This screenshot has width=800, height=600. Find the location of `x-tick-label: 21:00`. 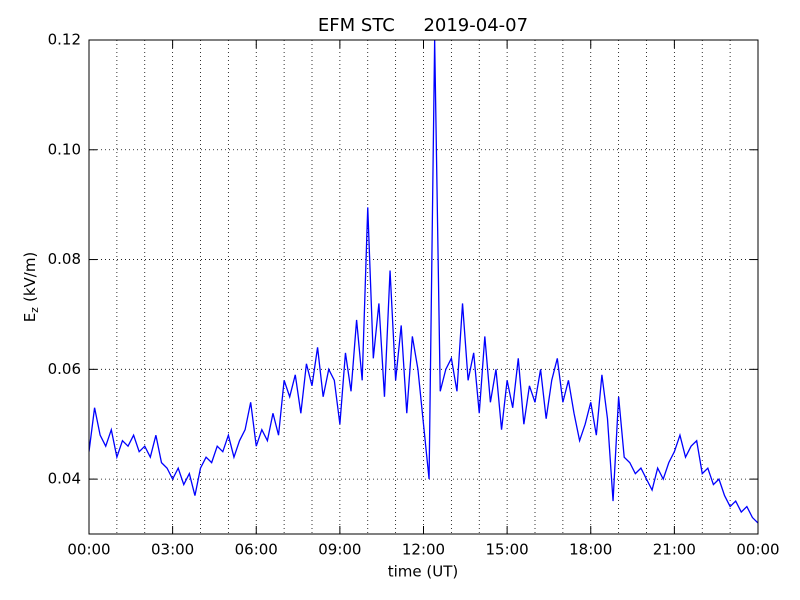

x-tick-label: 21:00 is located at coordinates (674, 550).